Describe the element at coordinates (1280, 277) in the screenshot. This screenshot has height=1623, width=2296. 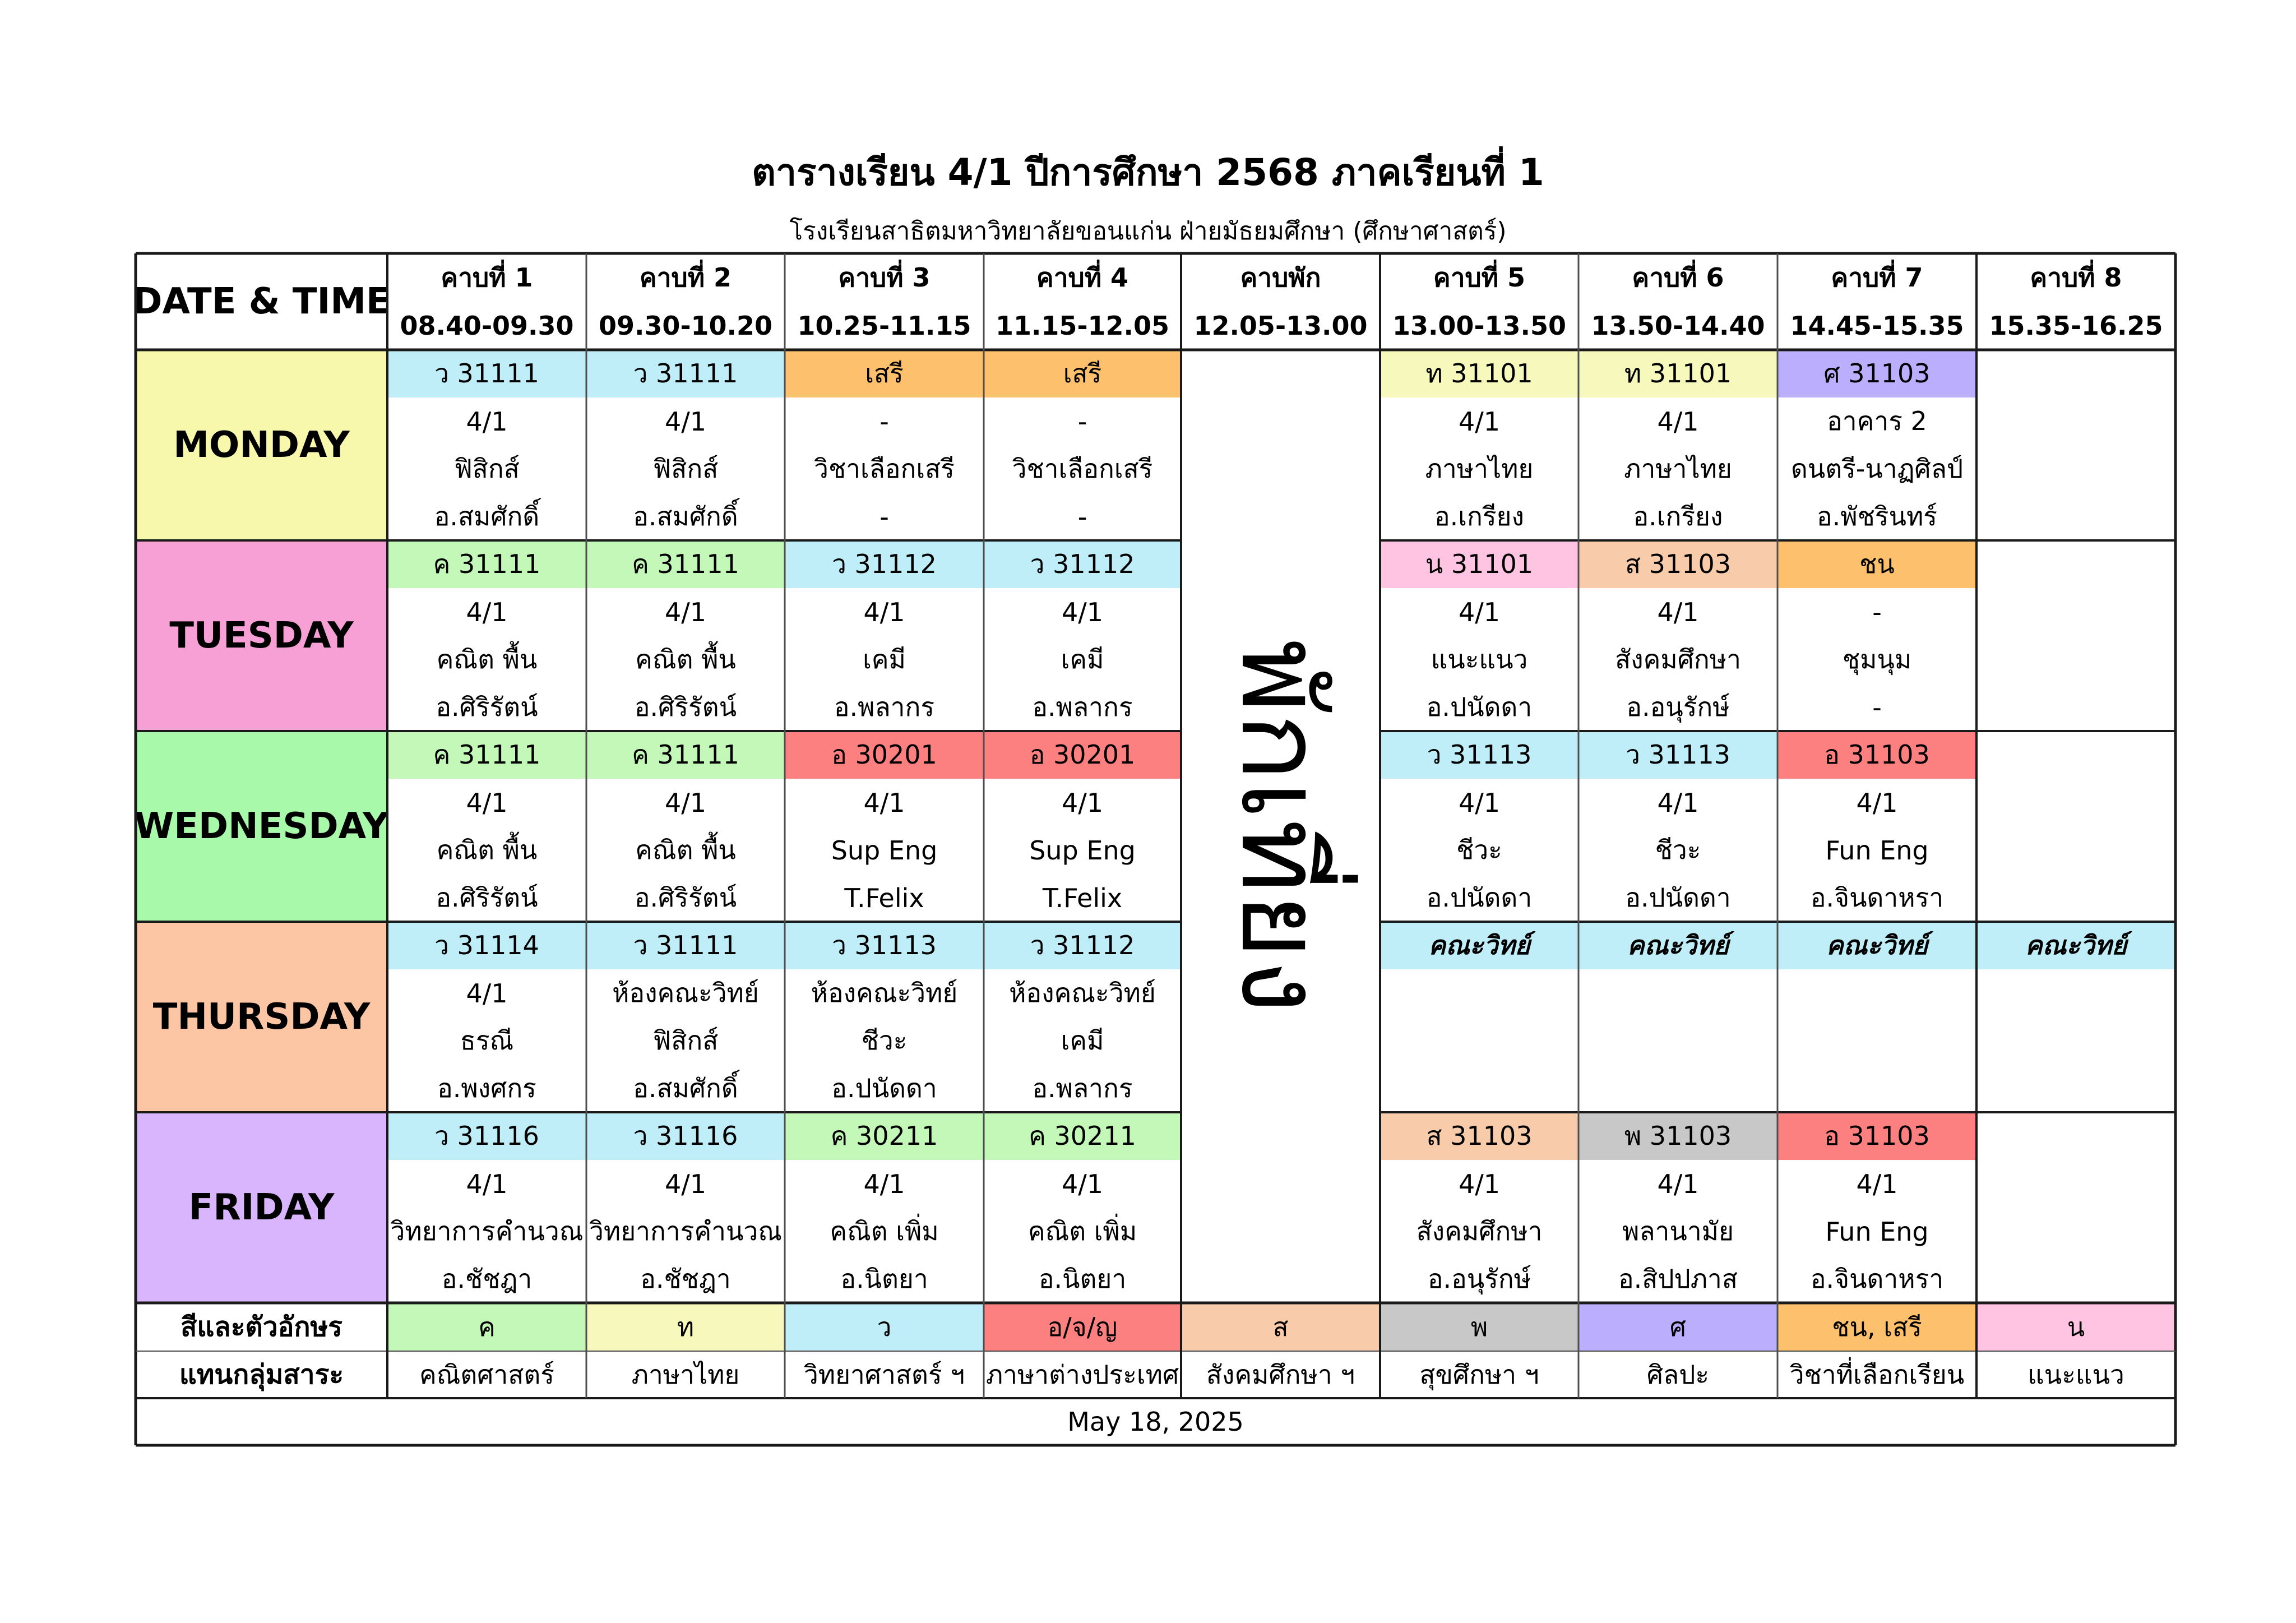
I see `period-label: คาบพัก` at that location.